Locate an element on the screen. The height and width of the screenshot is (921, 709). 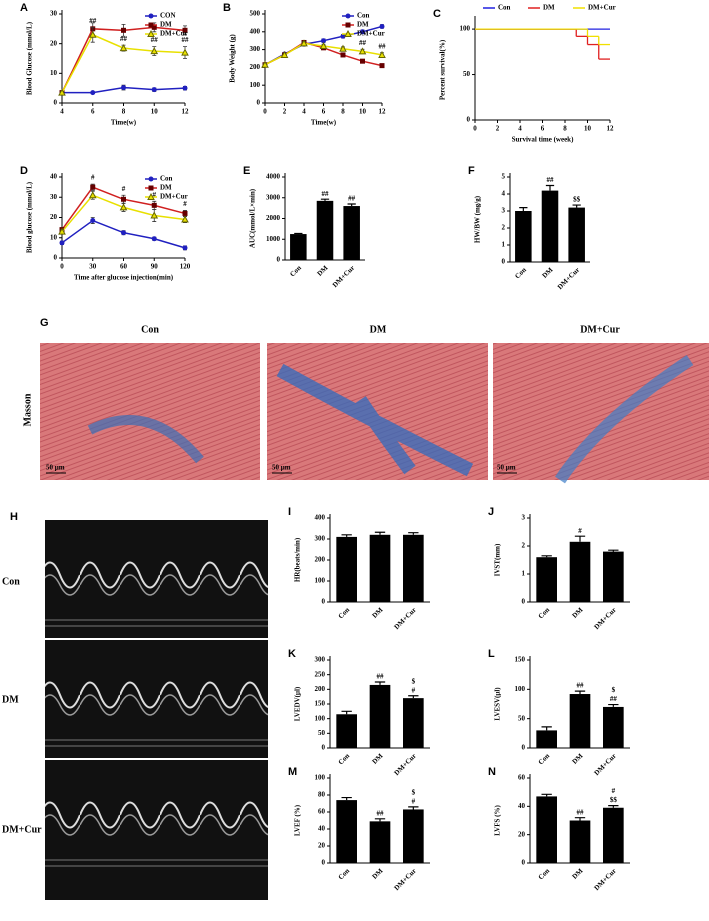
y-tick-label: 3000 is located at coordinates (273, 197).